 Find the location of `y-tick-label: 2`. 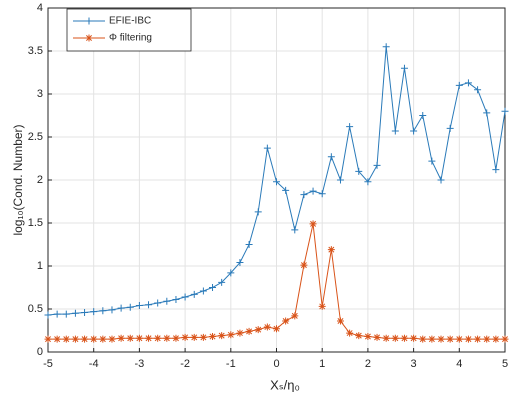

y-tick-label: 2 is located at coordinates (40, 180).